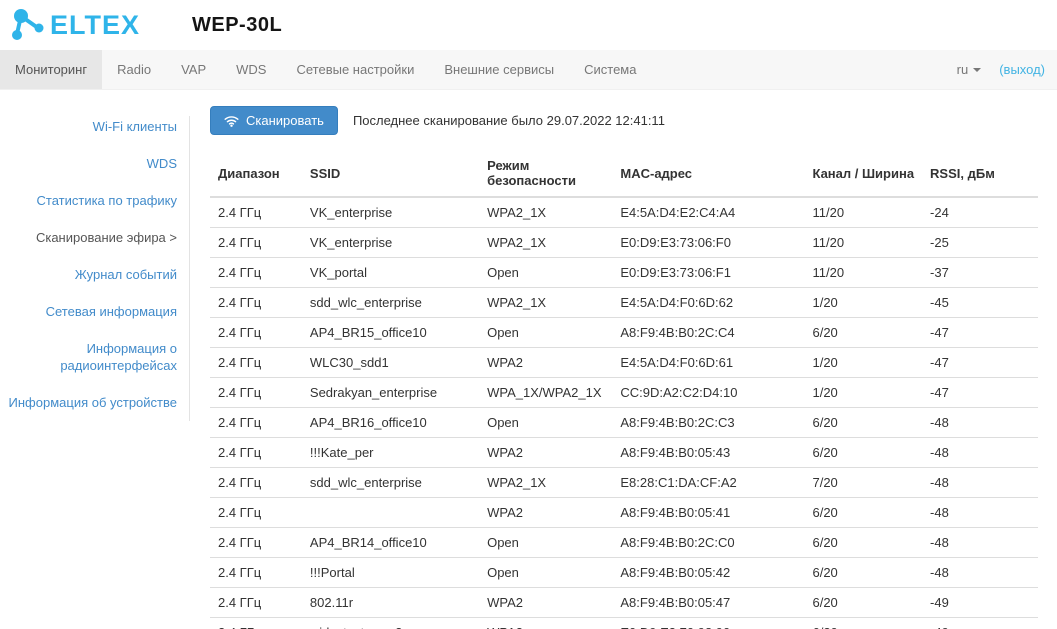 Image resolution: width=1057 pixels, height=629 pixels. What do you see at coordinates (92, 402) in the screenshot?
I see `sidebar-item: Информация об устройстве` at bounding box center [92, 402].